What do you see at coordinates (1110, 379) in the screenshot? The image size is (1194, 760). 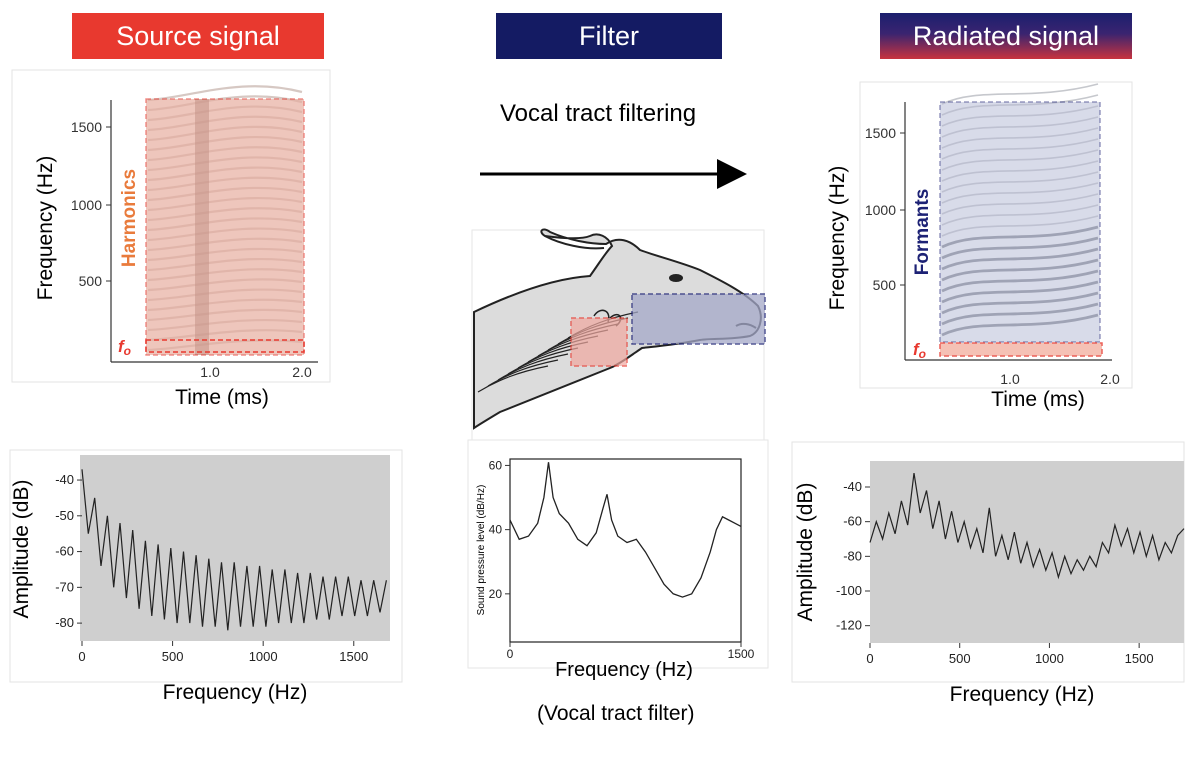 I see `radiated-xtick-2: 2.0` at bounding box center [1110, 379].